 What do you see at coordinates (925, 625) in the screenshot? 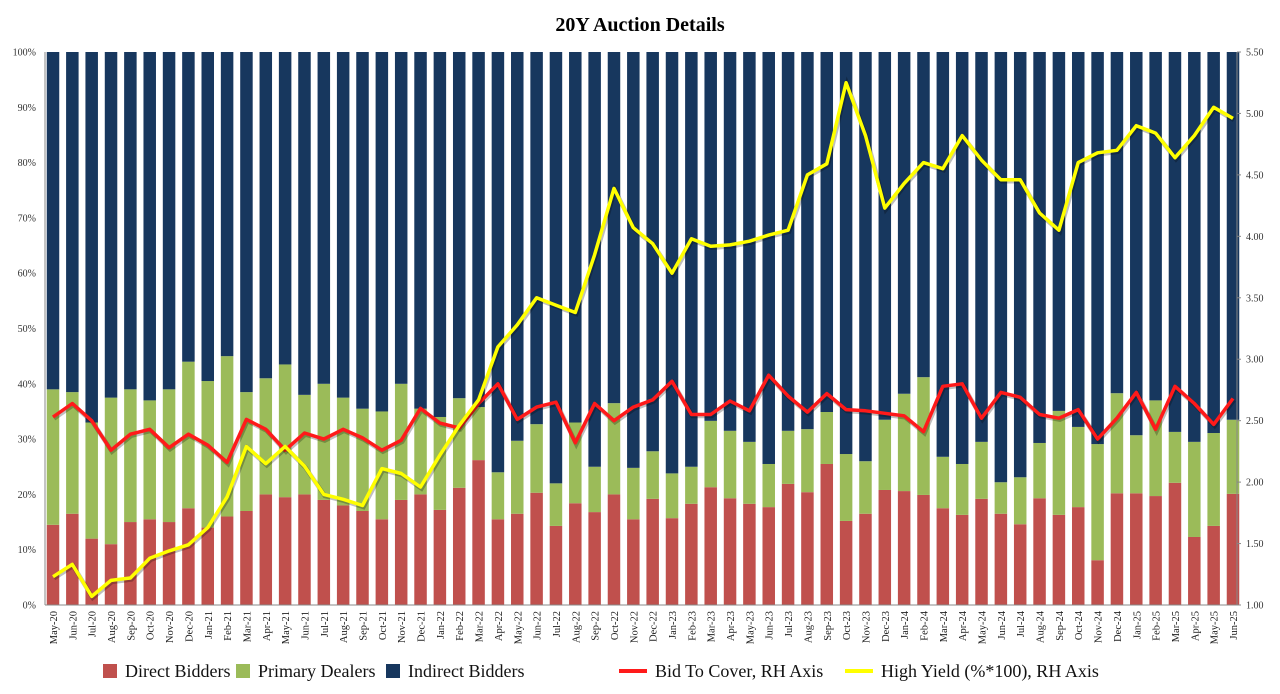
I see `x-tick-label: Feb-24` at bounding box center [925, 625].